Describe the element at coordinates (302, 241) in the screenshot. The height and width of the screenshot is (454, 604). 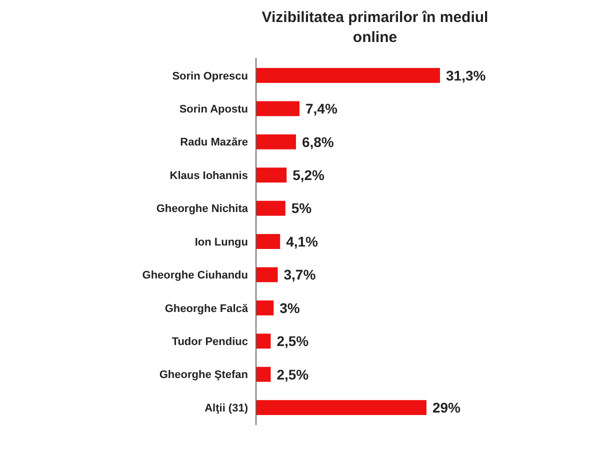
I see `data-label: 4,1%` at that location.